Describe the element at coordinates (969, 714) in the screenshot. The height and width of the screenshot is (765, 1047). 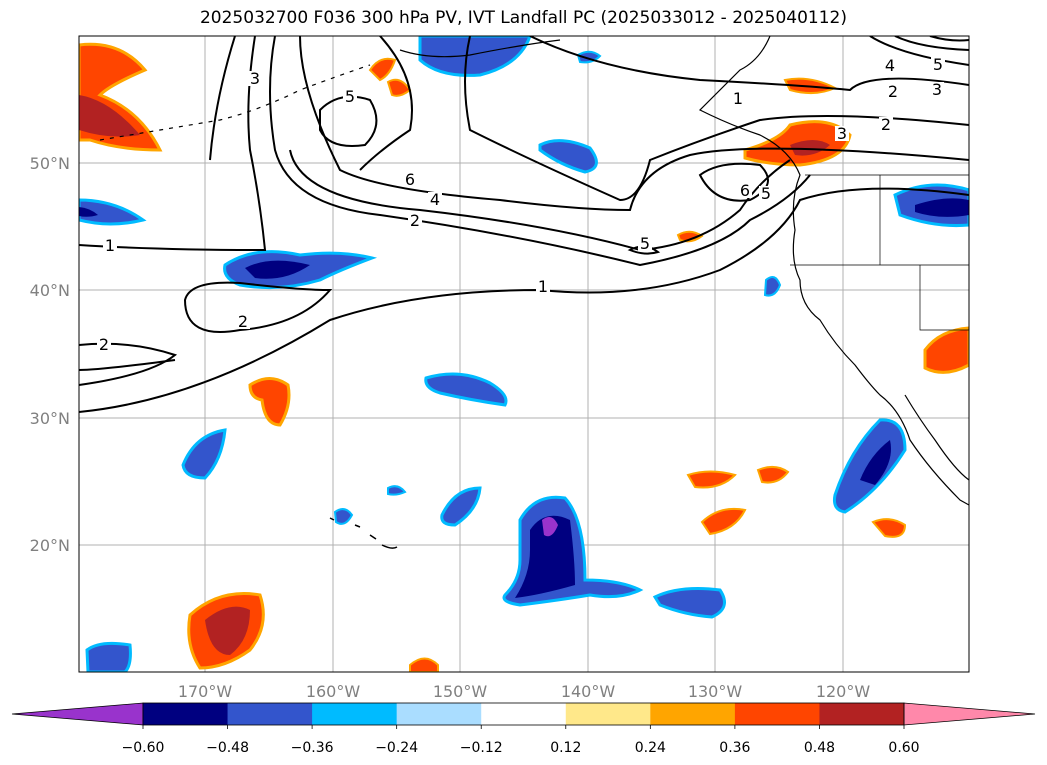
I see `colorbar-extend-high` at that location.